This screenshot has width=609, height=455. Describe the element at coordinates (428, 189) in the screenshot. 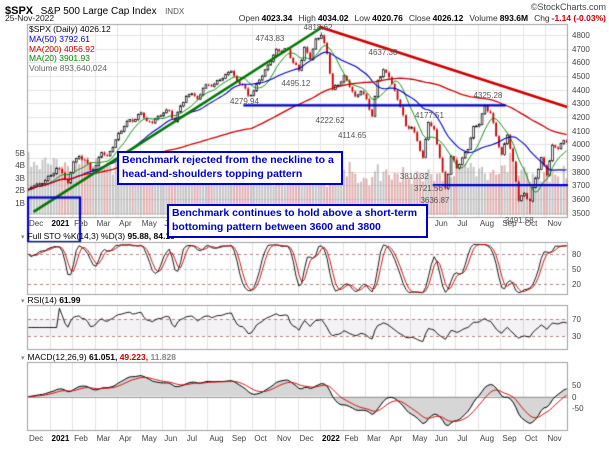

I see `pivot-price-label: 3721.56` at that location.